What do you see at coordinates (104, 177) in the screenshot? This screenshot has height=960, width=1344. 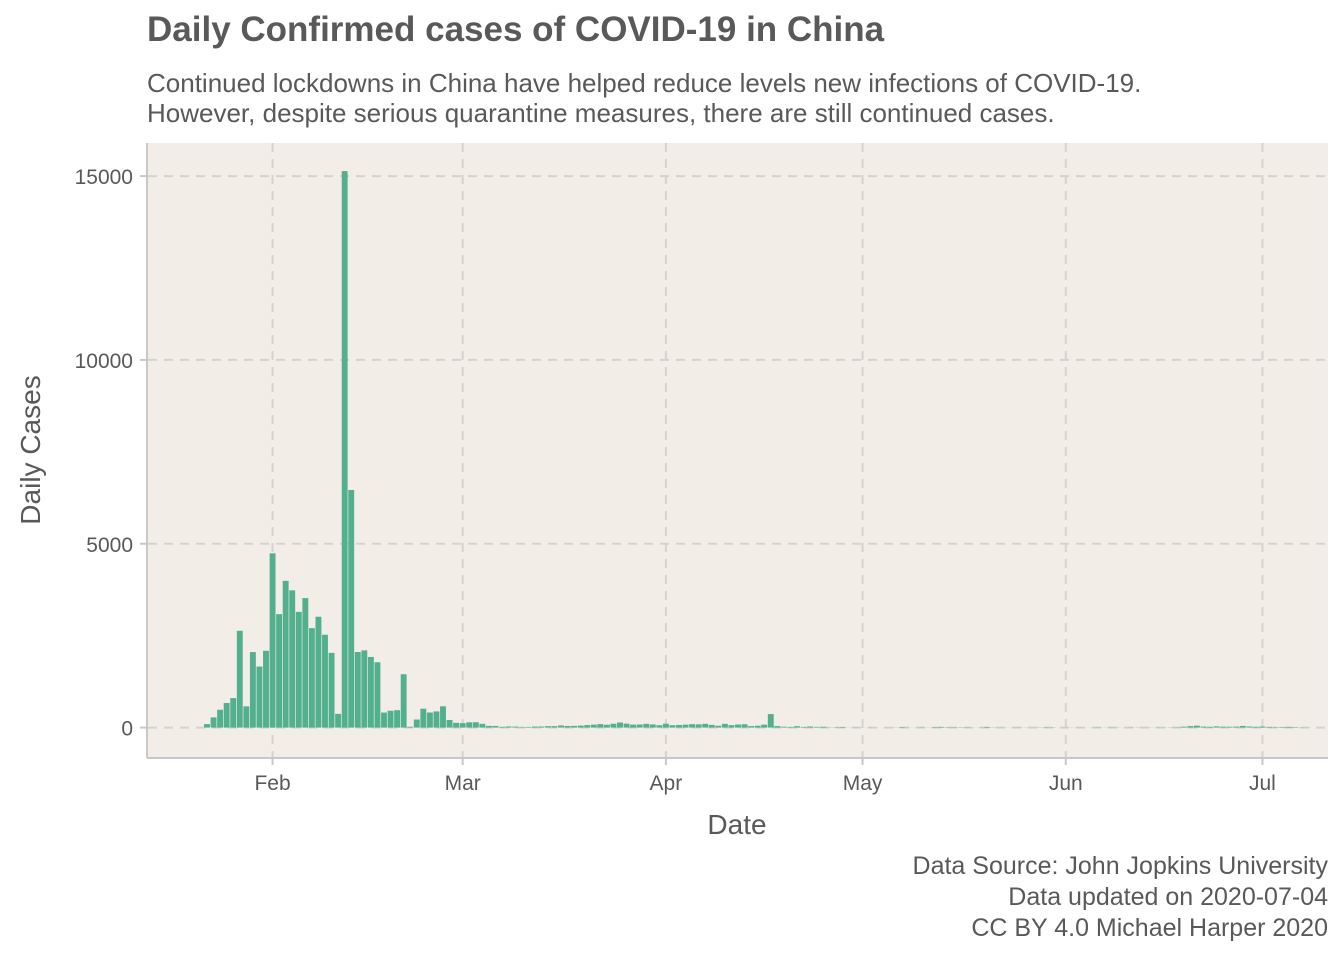 I see `y-tick-label: 15000` at bounding box center [104, 177].